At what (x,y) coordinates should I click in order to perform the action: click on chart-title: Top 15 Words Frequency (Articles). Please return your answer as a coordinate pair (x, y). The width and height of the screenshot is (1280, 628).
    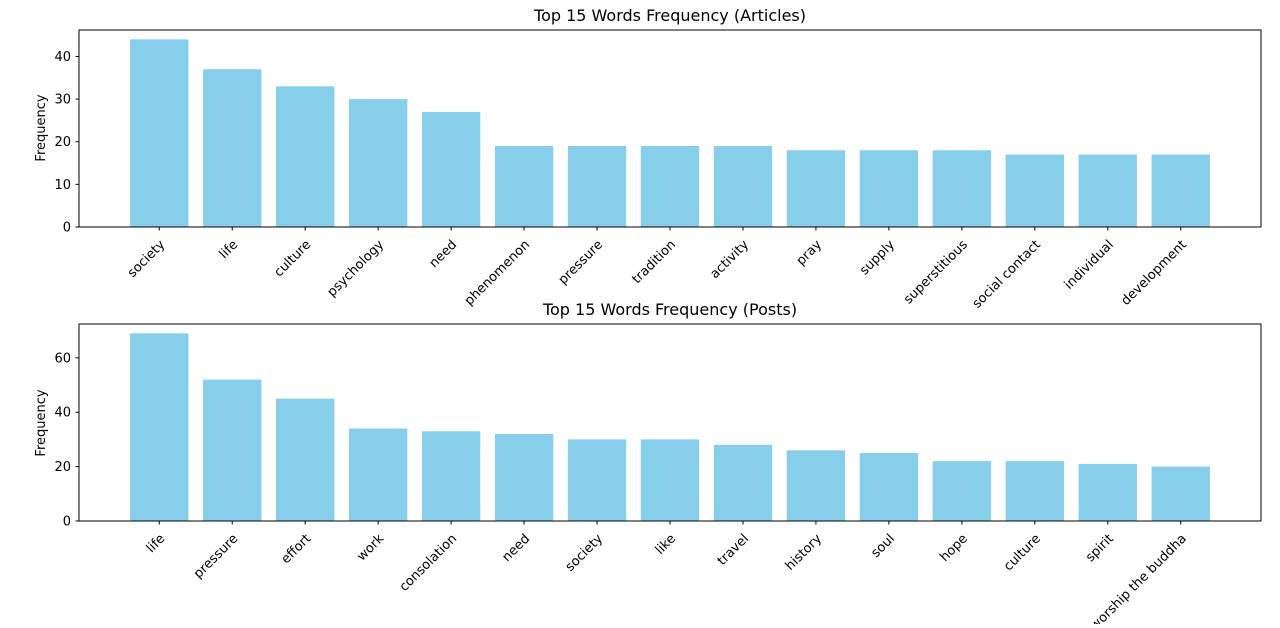
    Looking at the image, I should click on (669, 15).